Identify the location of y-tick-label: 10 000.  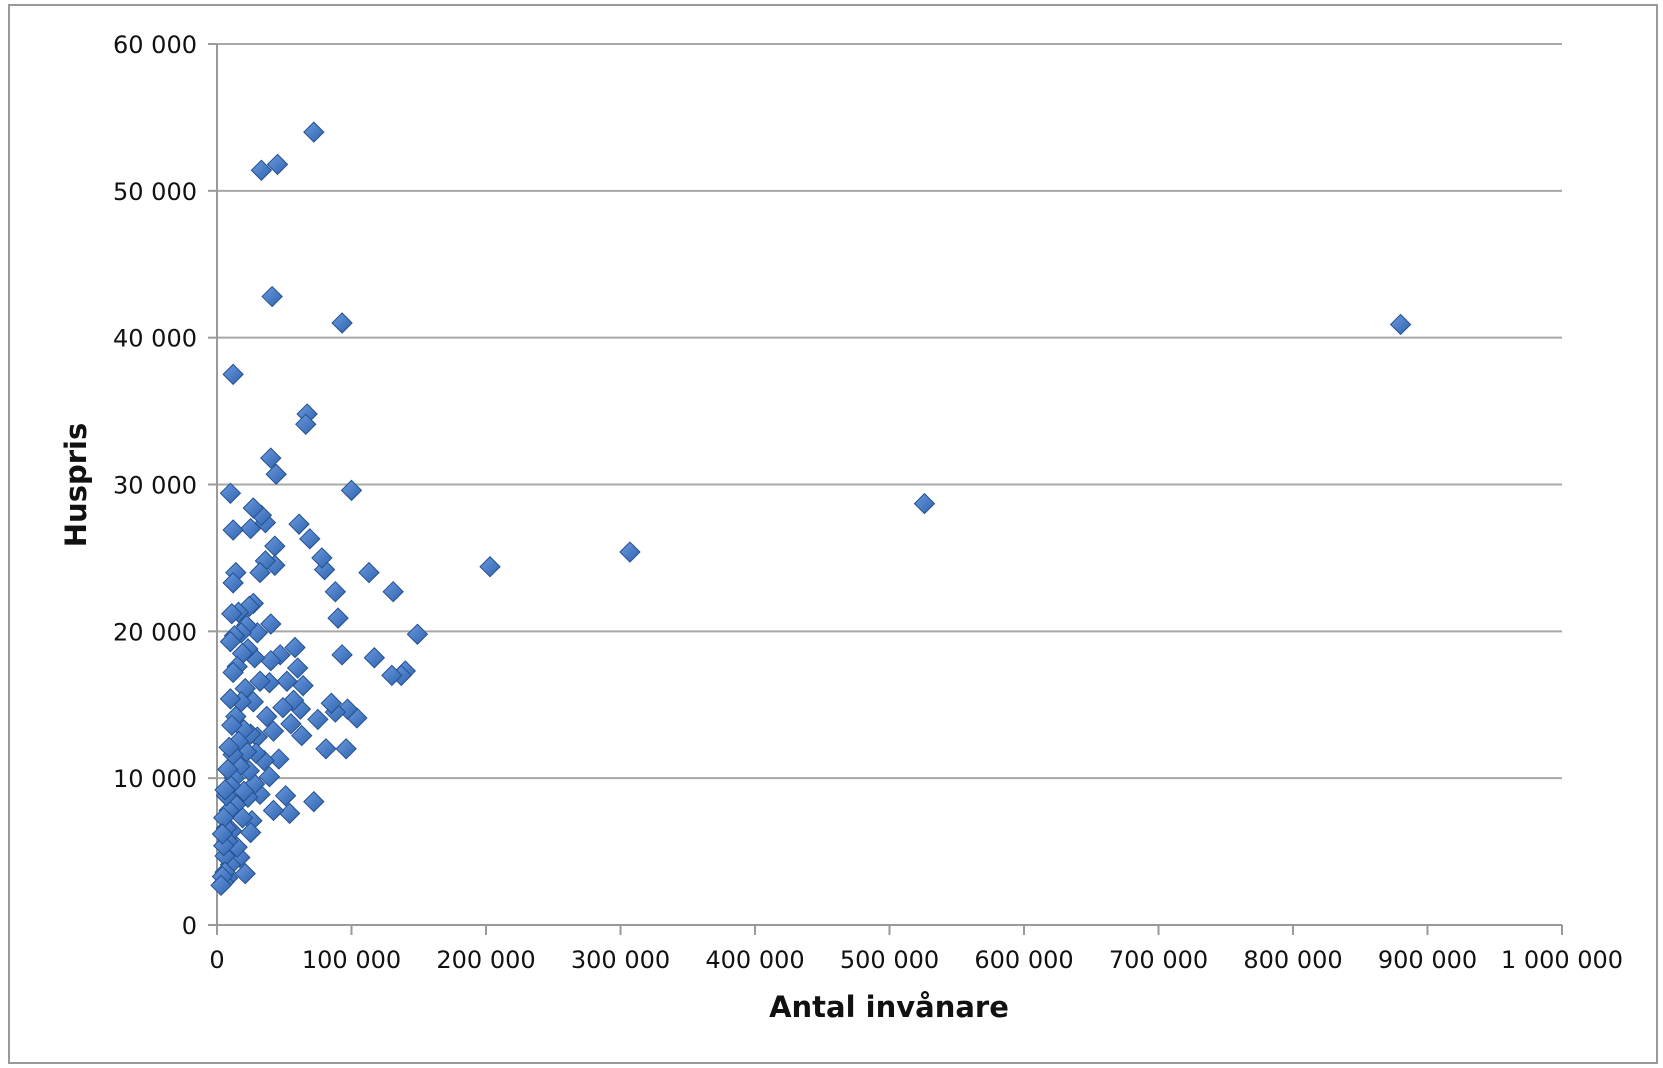
(155, 779).